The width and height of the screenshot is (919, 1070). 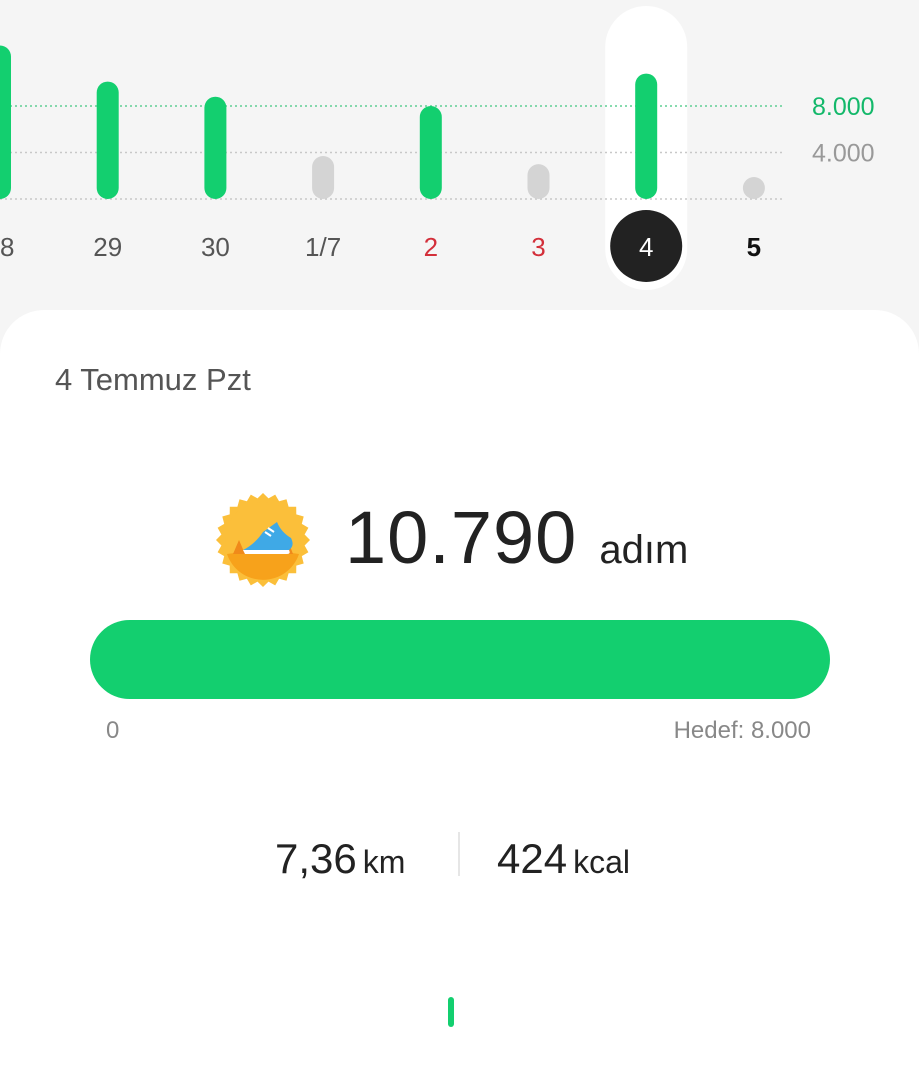 What do you see at coordinates (263, 540) in the screenshot?
I see `running-shoe-badge-icon` at bounding box center [263, 540].